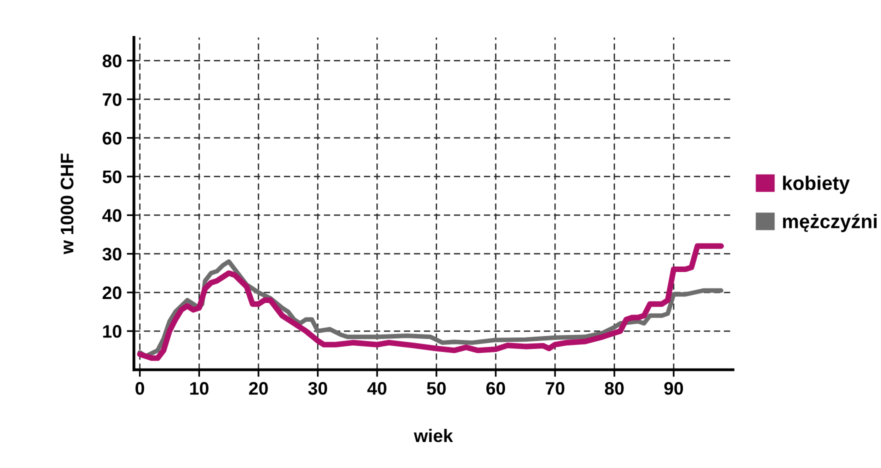  What do you see at coordinates (434, 435) in the screenshot?
I see `x-axis-title: wiek` at bounding box center [434, 435].